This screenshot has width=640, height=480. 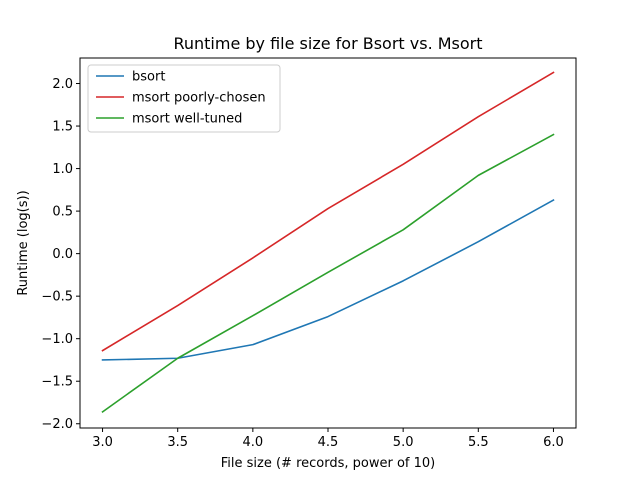 I want to click on x-axis-label: File size (# records, power of 10), so click(x=328, y=463).